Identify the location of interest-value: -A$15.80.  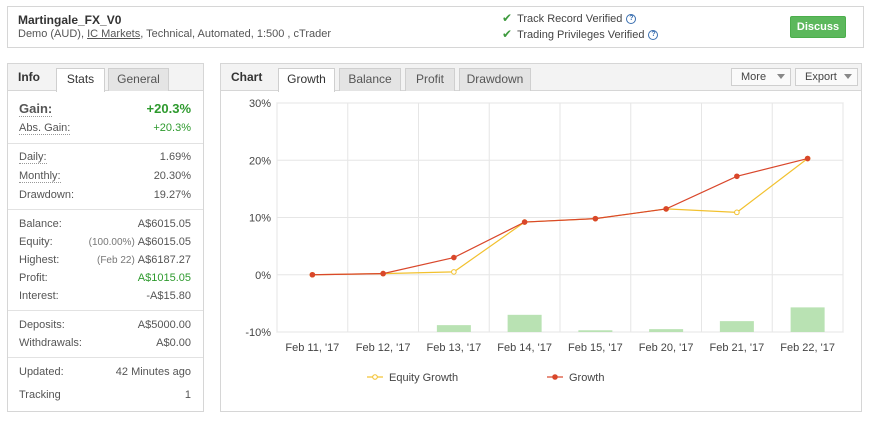
(168, 296).